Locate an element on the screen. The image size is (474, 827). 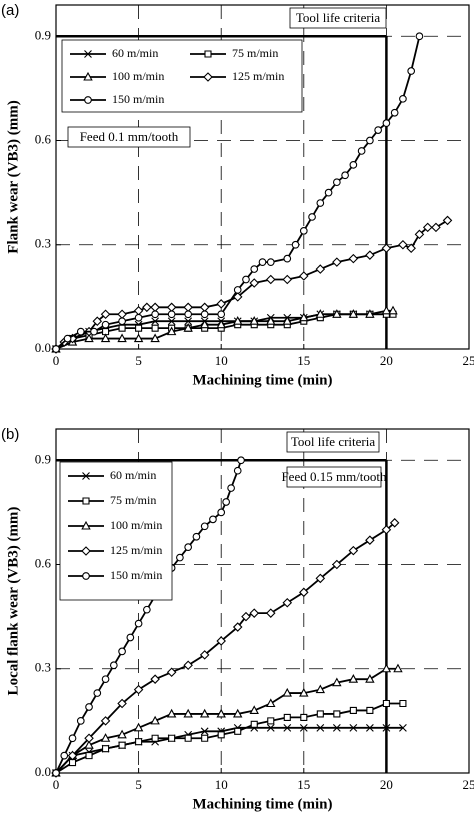
x-tick-label: 10 is located at coordinates (221, 360).